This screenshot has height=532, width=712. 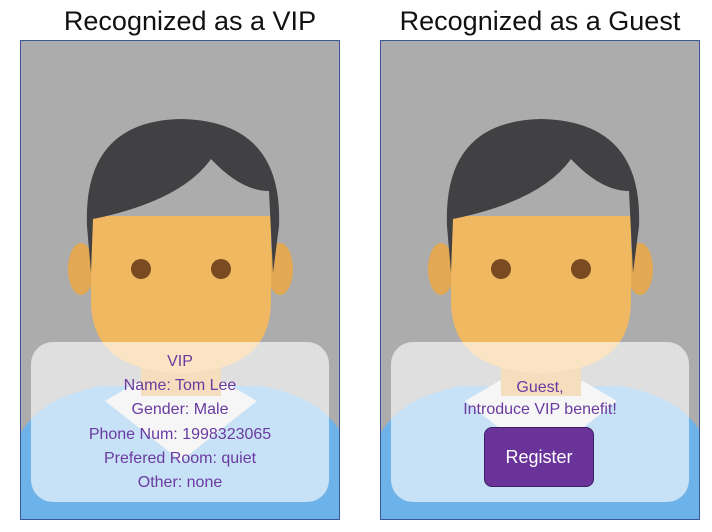 What do you see at coordinates (180, 410) in the screenshot?
I see `vip-gender-line: Gender: Male` at bounding box center [180, 410].